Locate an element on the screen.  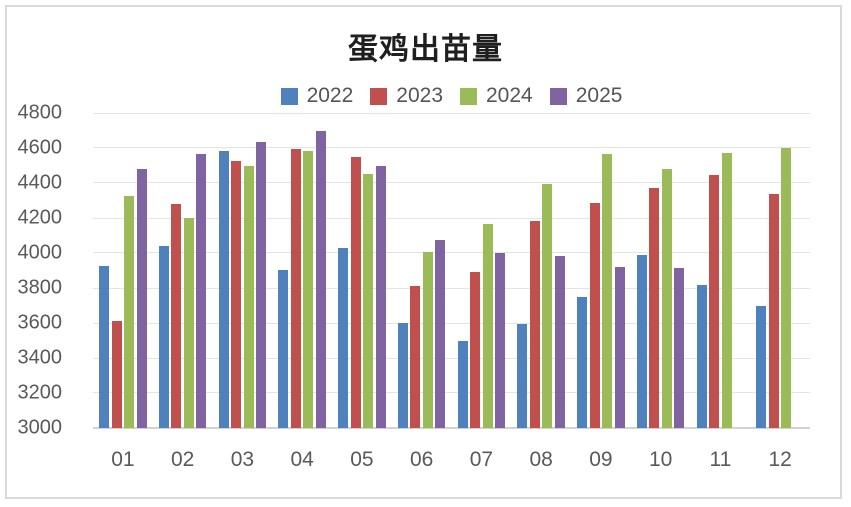
x-axis-line is located at coordinates (451, 428).